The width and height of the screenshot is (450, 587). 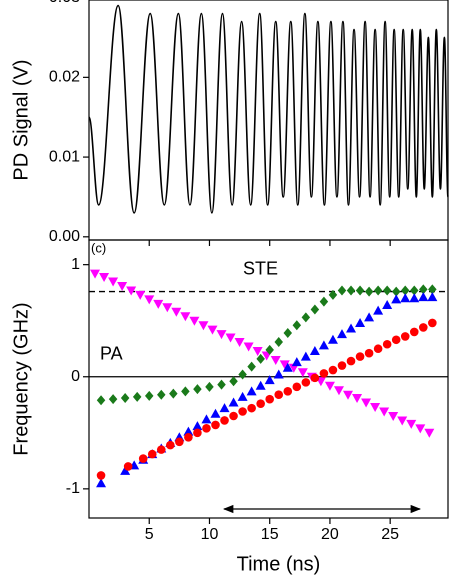 I want to click on reference-label: STE, so click(x=260, y=268).